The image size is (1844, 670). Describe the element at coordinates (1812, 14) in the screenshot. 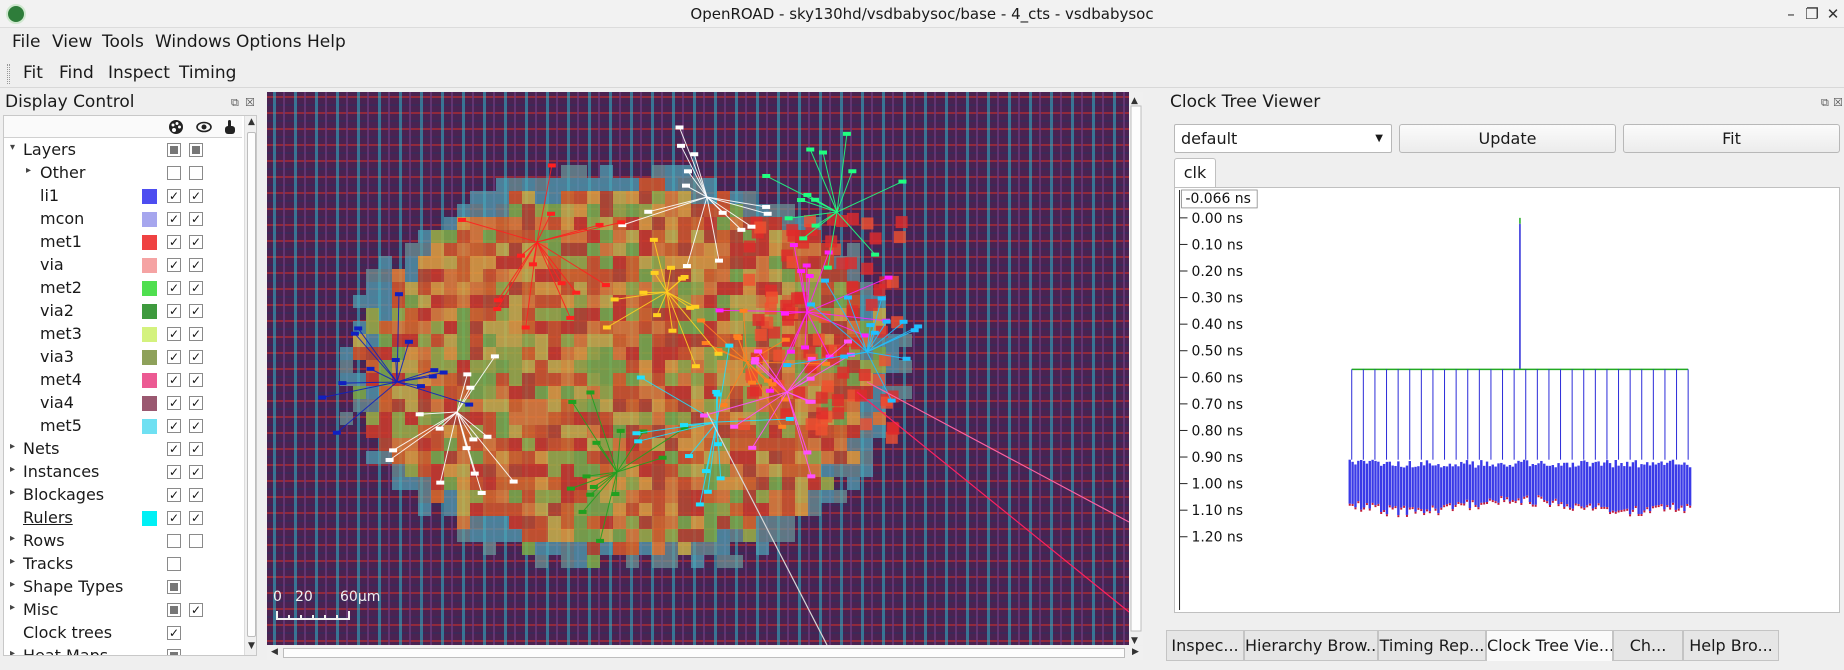

I see `restore-icon: ❐` at that location.